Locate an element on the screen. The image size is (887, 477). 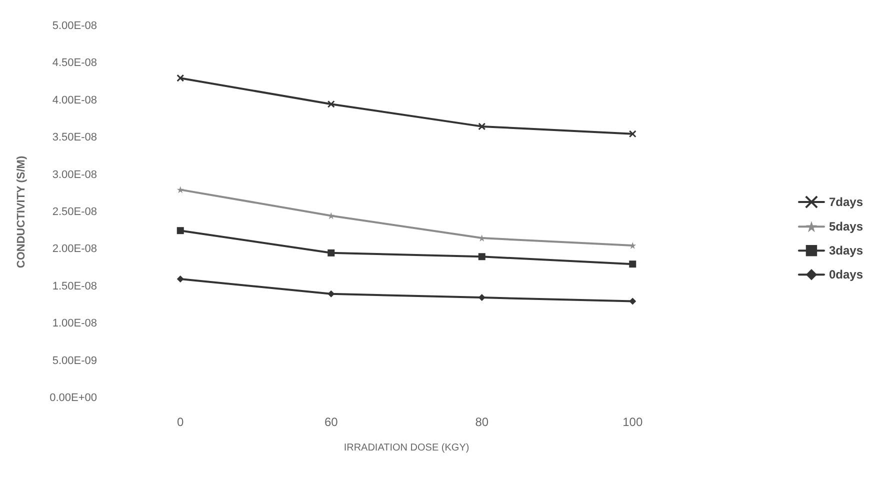
y-tick-label: 0.00E+00 is located at coordinates (73, 398).